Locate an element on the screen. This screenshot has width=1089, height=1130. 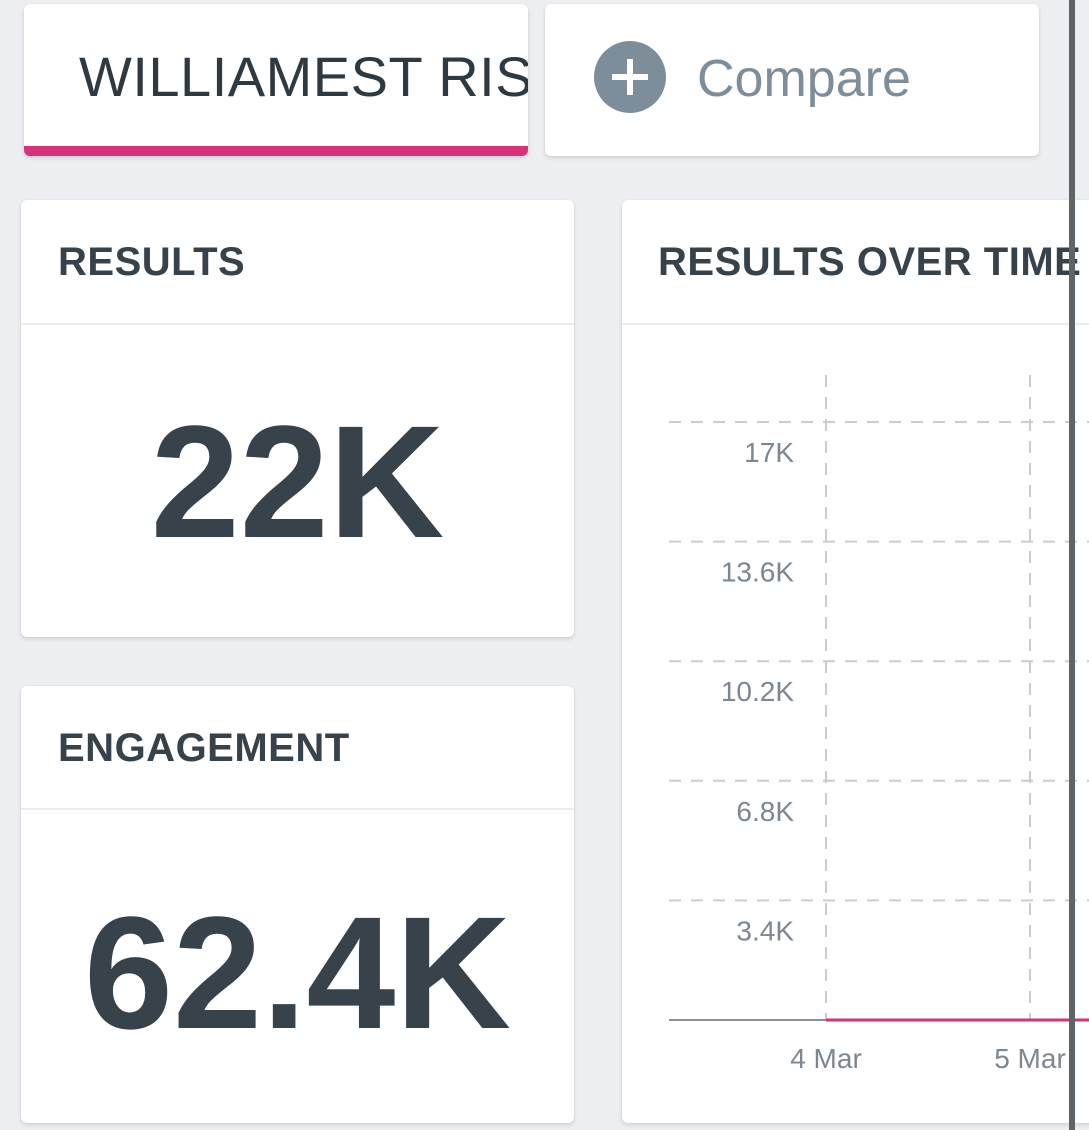
y-tick-label: 3.4K is located at coordinates (765, 930).